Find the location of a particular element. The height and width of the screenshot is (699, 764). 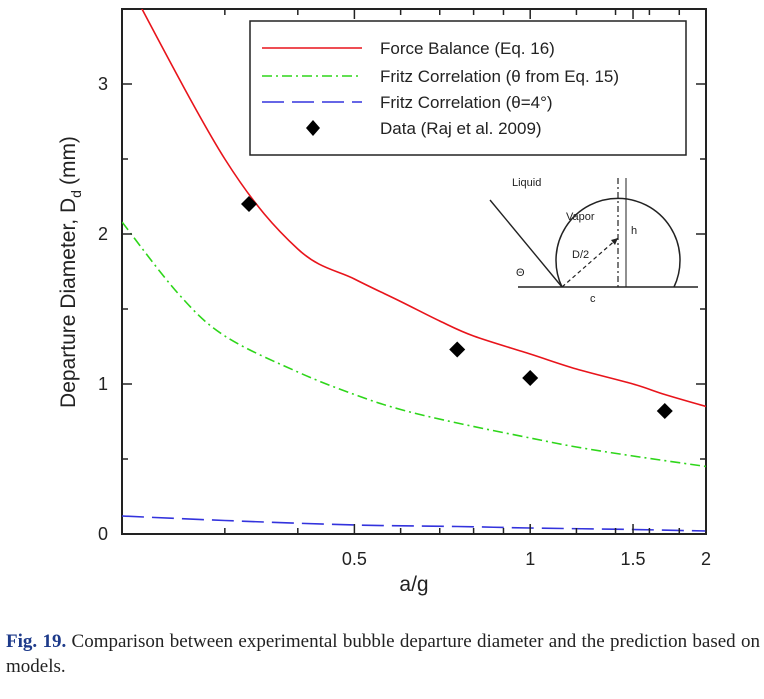

y-tick-label: 2 is located at coordinates (103, 234).